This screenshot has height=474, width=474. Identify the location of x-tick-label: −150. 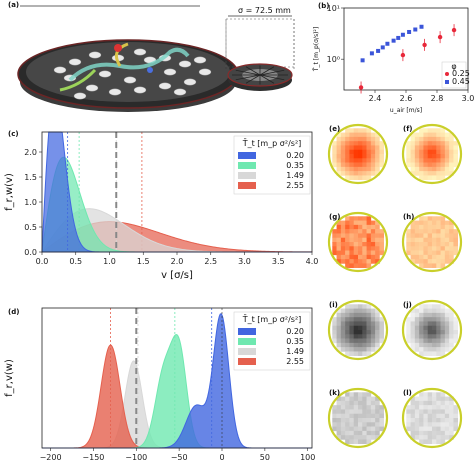
(93, 457).